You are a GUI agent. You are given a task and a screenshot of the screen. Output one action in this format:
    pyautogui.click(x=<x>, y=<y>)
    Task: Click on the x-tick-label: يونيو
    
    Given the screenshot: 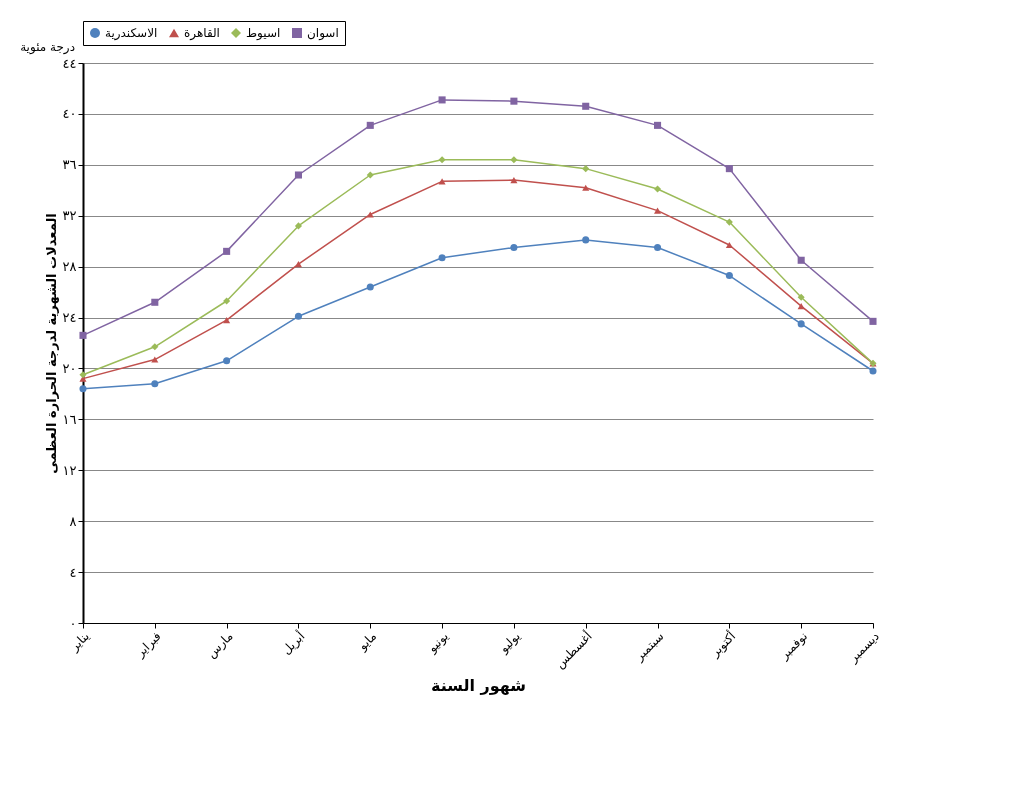 What is the action you would take?
    pyautogui.click(x=438, y=643)
    